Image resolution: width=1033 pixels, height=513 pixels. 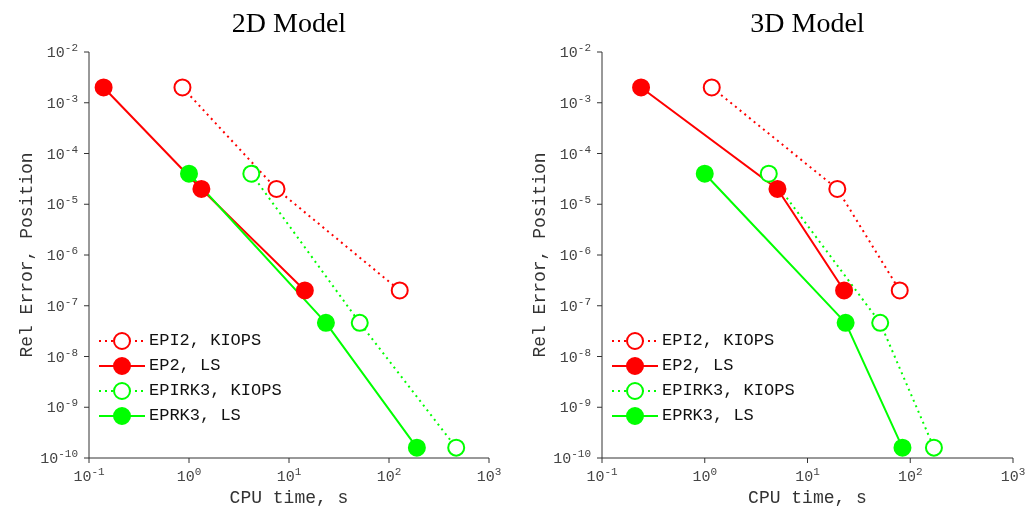 What do you see at coordinates (807, 22) in the screenshot?
I see `chart-title: 3D Model` at bounding box center [807, 22].